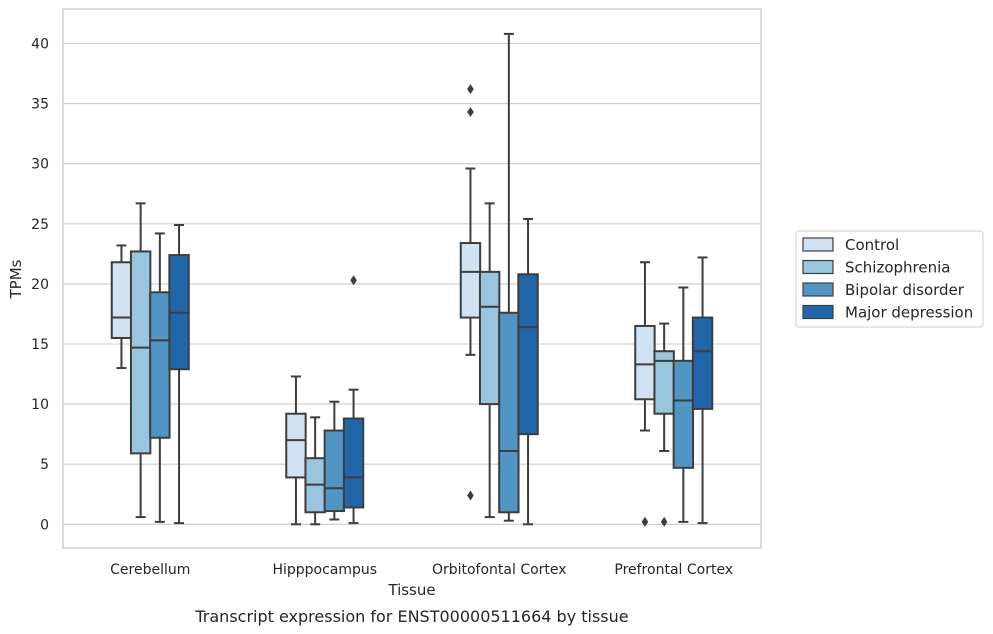  What do you see at coordinates (905, 290) in the screenshot?
I see `legend-label: Bipolar disorder` at bounding box center [905, 290].